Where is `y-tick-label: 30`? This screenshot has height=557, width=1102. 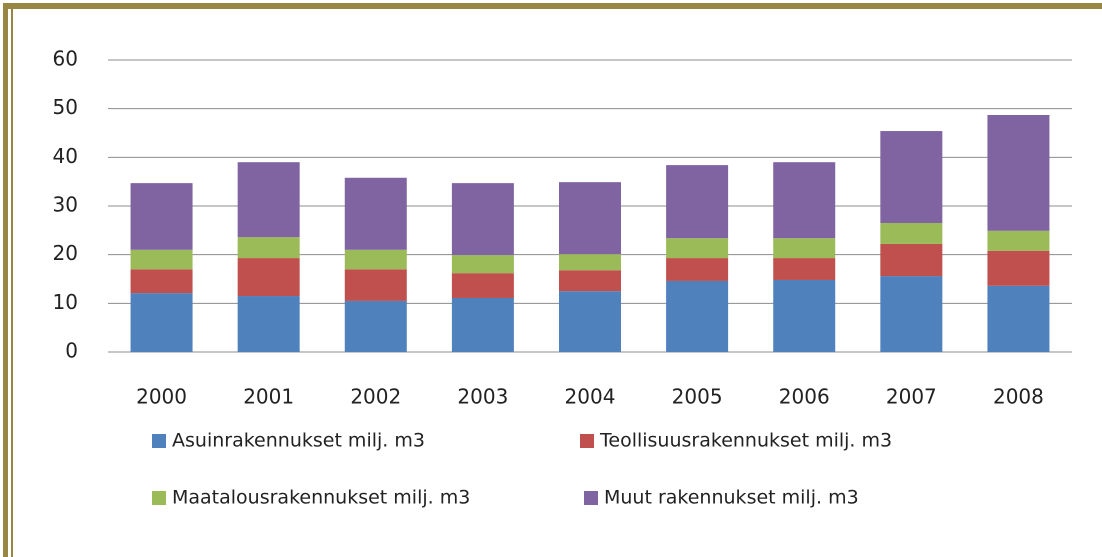 y-tick-label: 30 is located at coordinates (65, 205).